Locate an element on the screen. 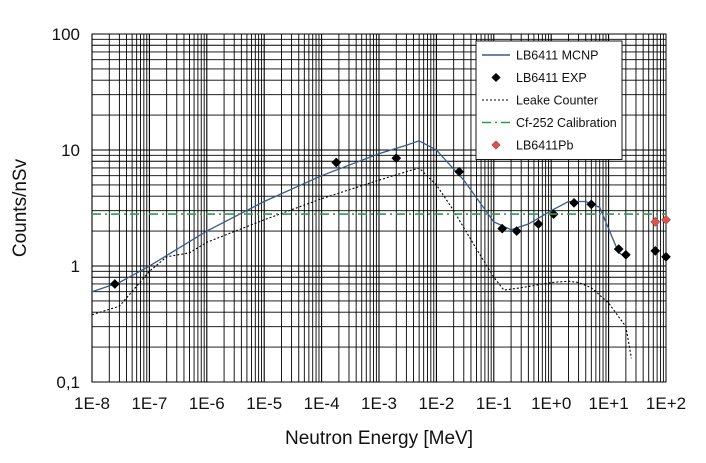  legend-label: LB6411 EXP is located at coordinates (551, 78).